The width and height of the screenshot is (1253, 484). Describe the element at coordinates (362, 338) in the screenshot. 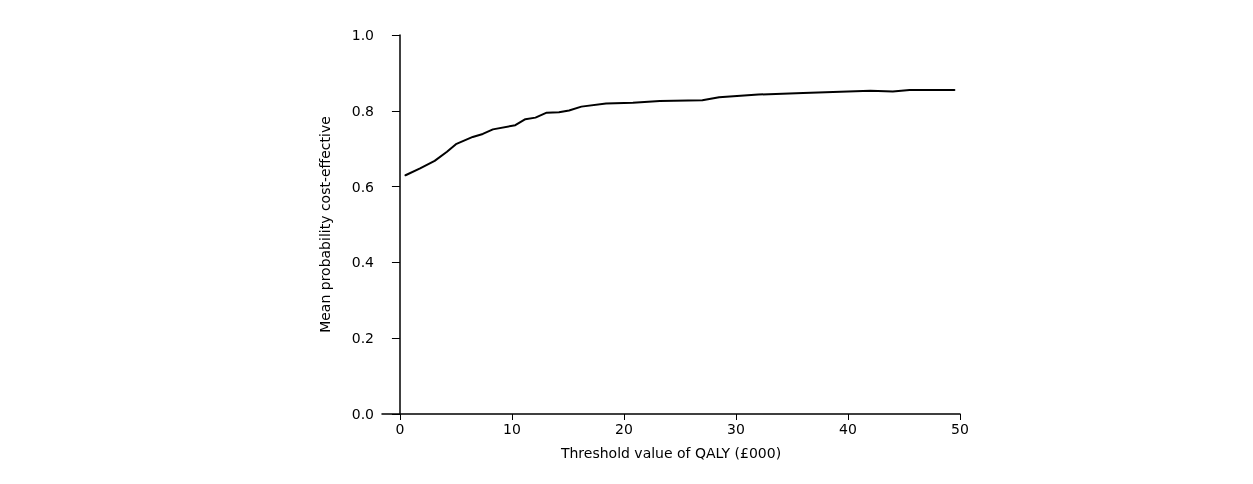

I see `y-tick-label: 0.2` at that location.